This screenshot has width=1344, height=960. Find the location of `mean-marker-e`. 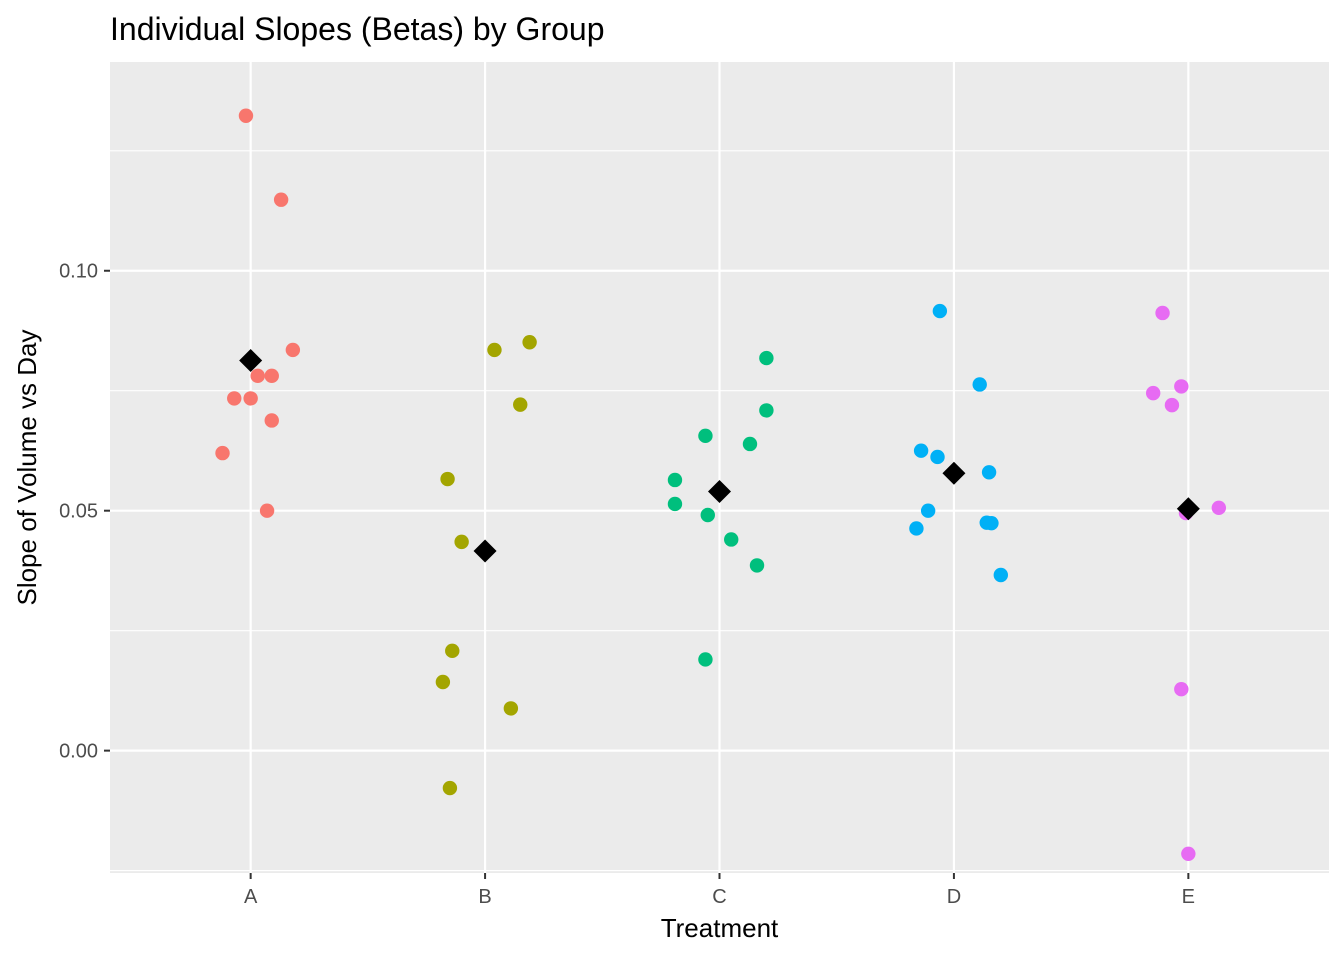

mean-marker-e is located at coordinates (1188, 509).